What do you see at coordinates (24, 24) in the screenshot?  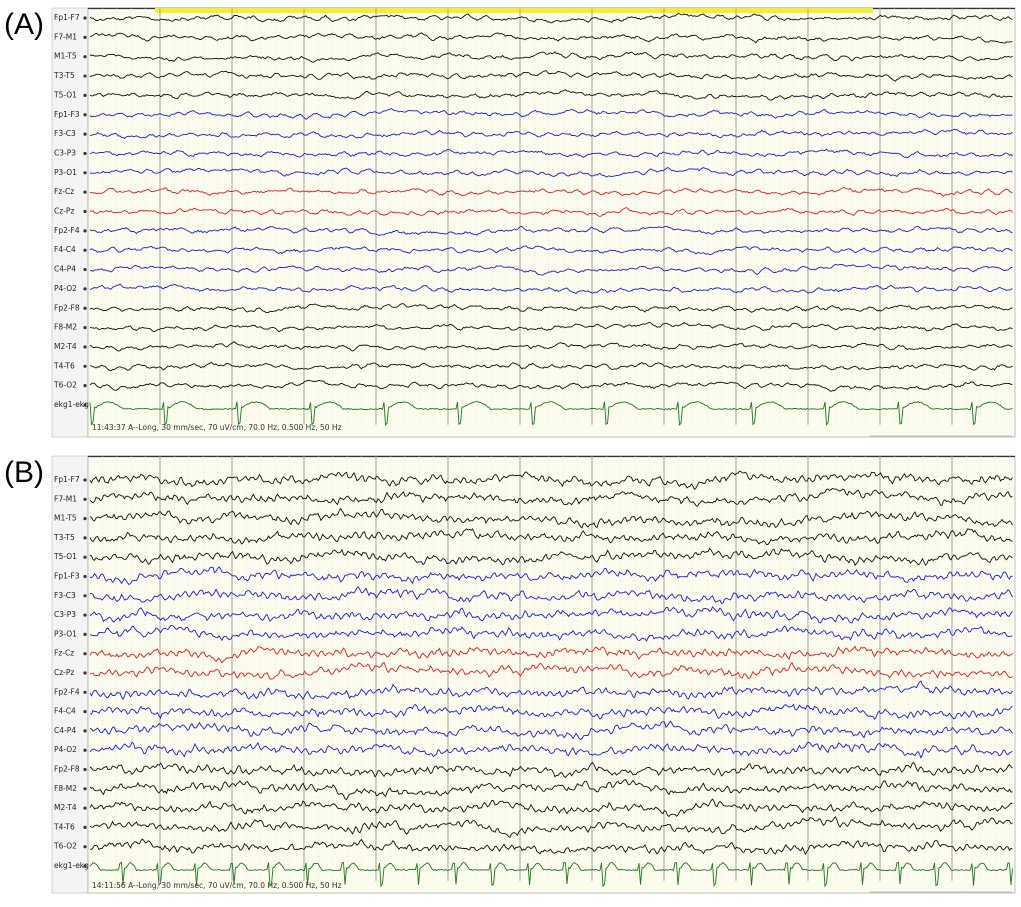 I see `panel-label: (A)` at bounding box center [24, 24].